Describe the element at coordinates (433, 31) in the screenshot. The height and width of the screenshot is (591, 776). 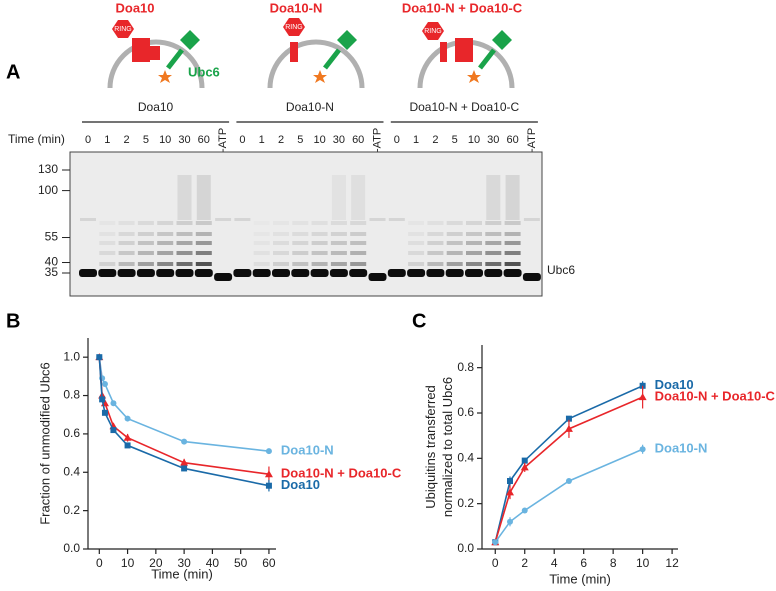
I see `ring-label: RING` at that location.